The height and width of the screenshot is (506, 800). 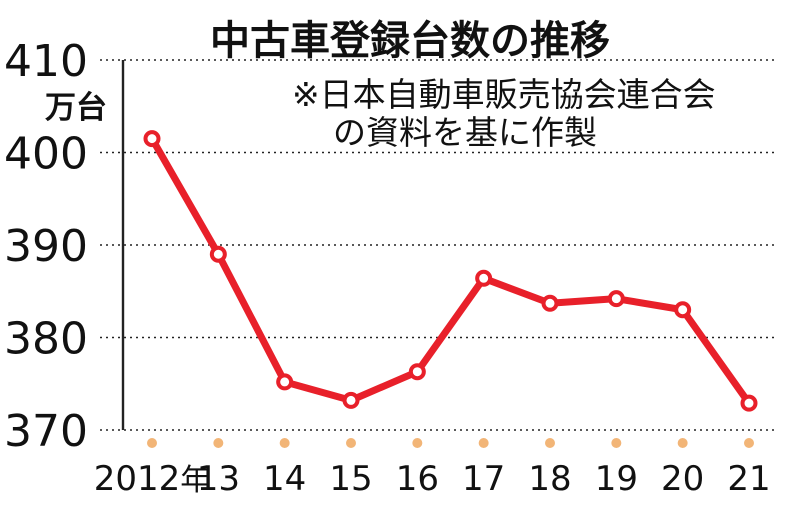 I want to click on x-tick-label: 2012年, so click(x=152, y=479).